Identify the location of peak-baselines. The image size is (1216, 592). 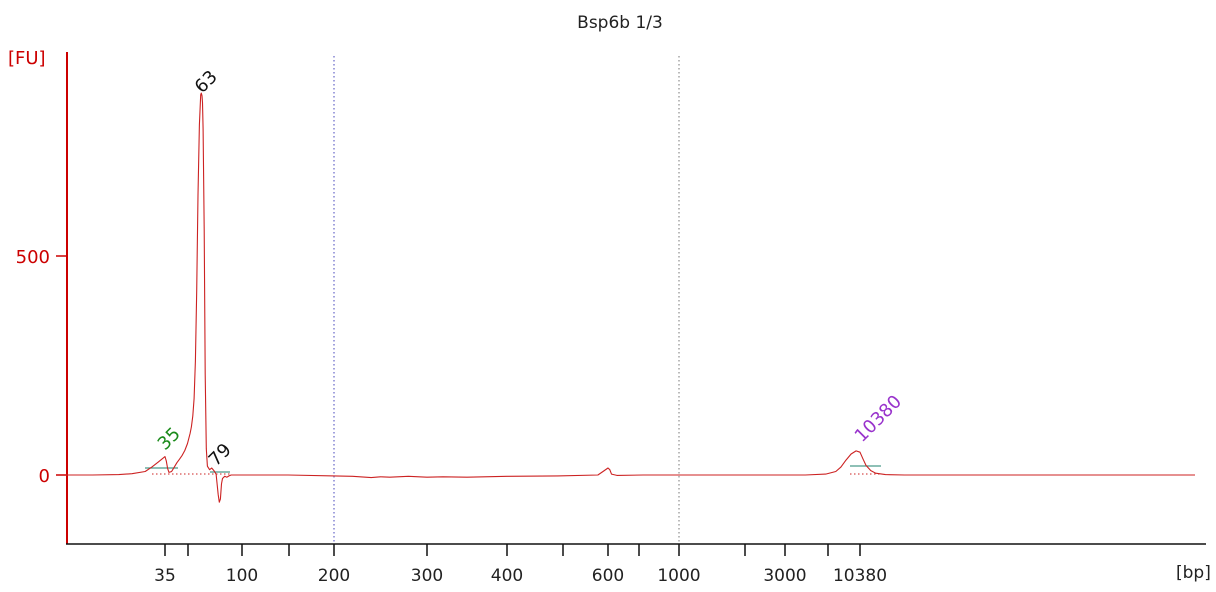
(513, 470).